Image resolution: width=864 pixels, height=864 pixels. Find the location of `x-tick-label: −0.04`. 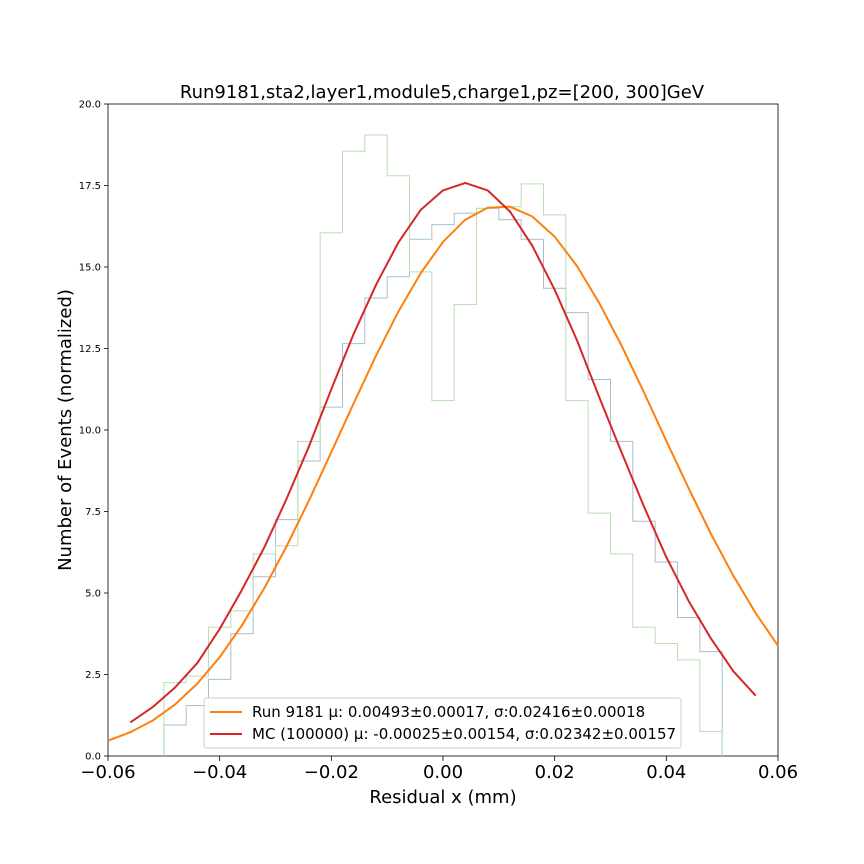

x-tick-label: −0.04 is located at coordinates (219, 772).